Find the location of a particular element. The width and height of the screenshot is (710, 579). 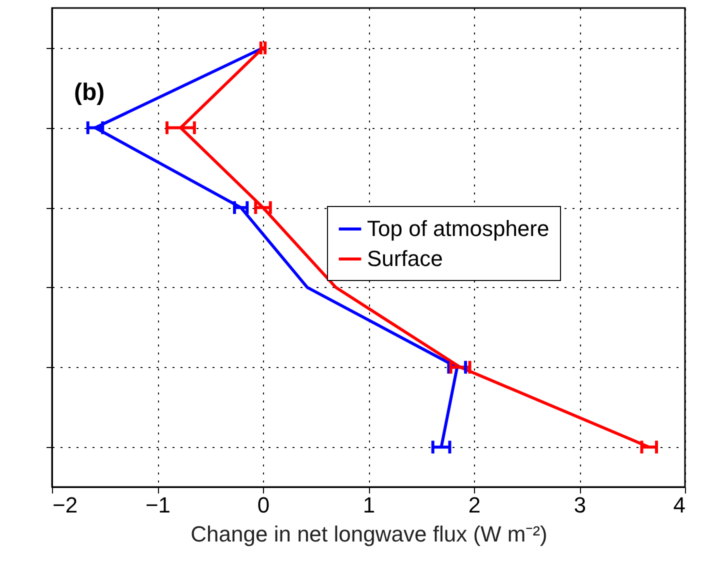

x-tick-label: −2 is located at coordinates (65, 505).